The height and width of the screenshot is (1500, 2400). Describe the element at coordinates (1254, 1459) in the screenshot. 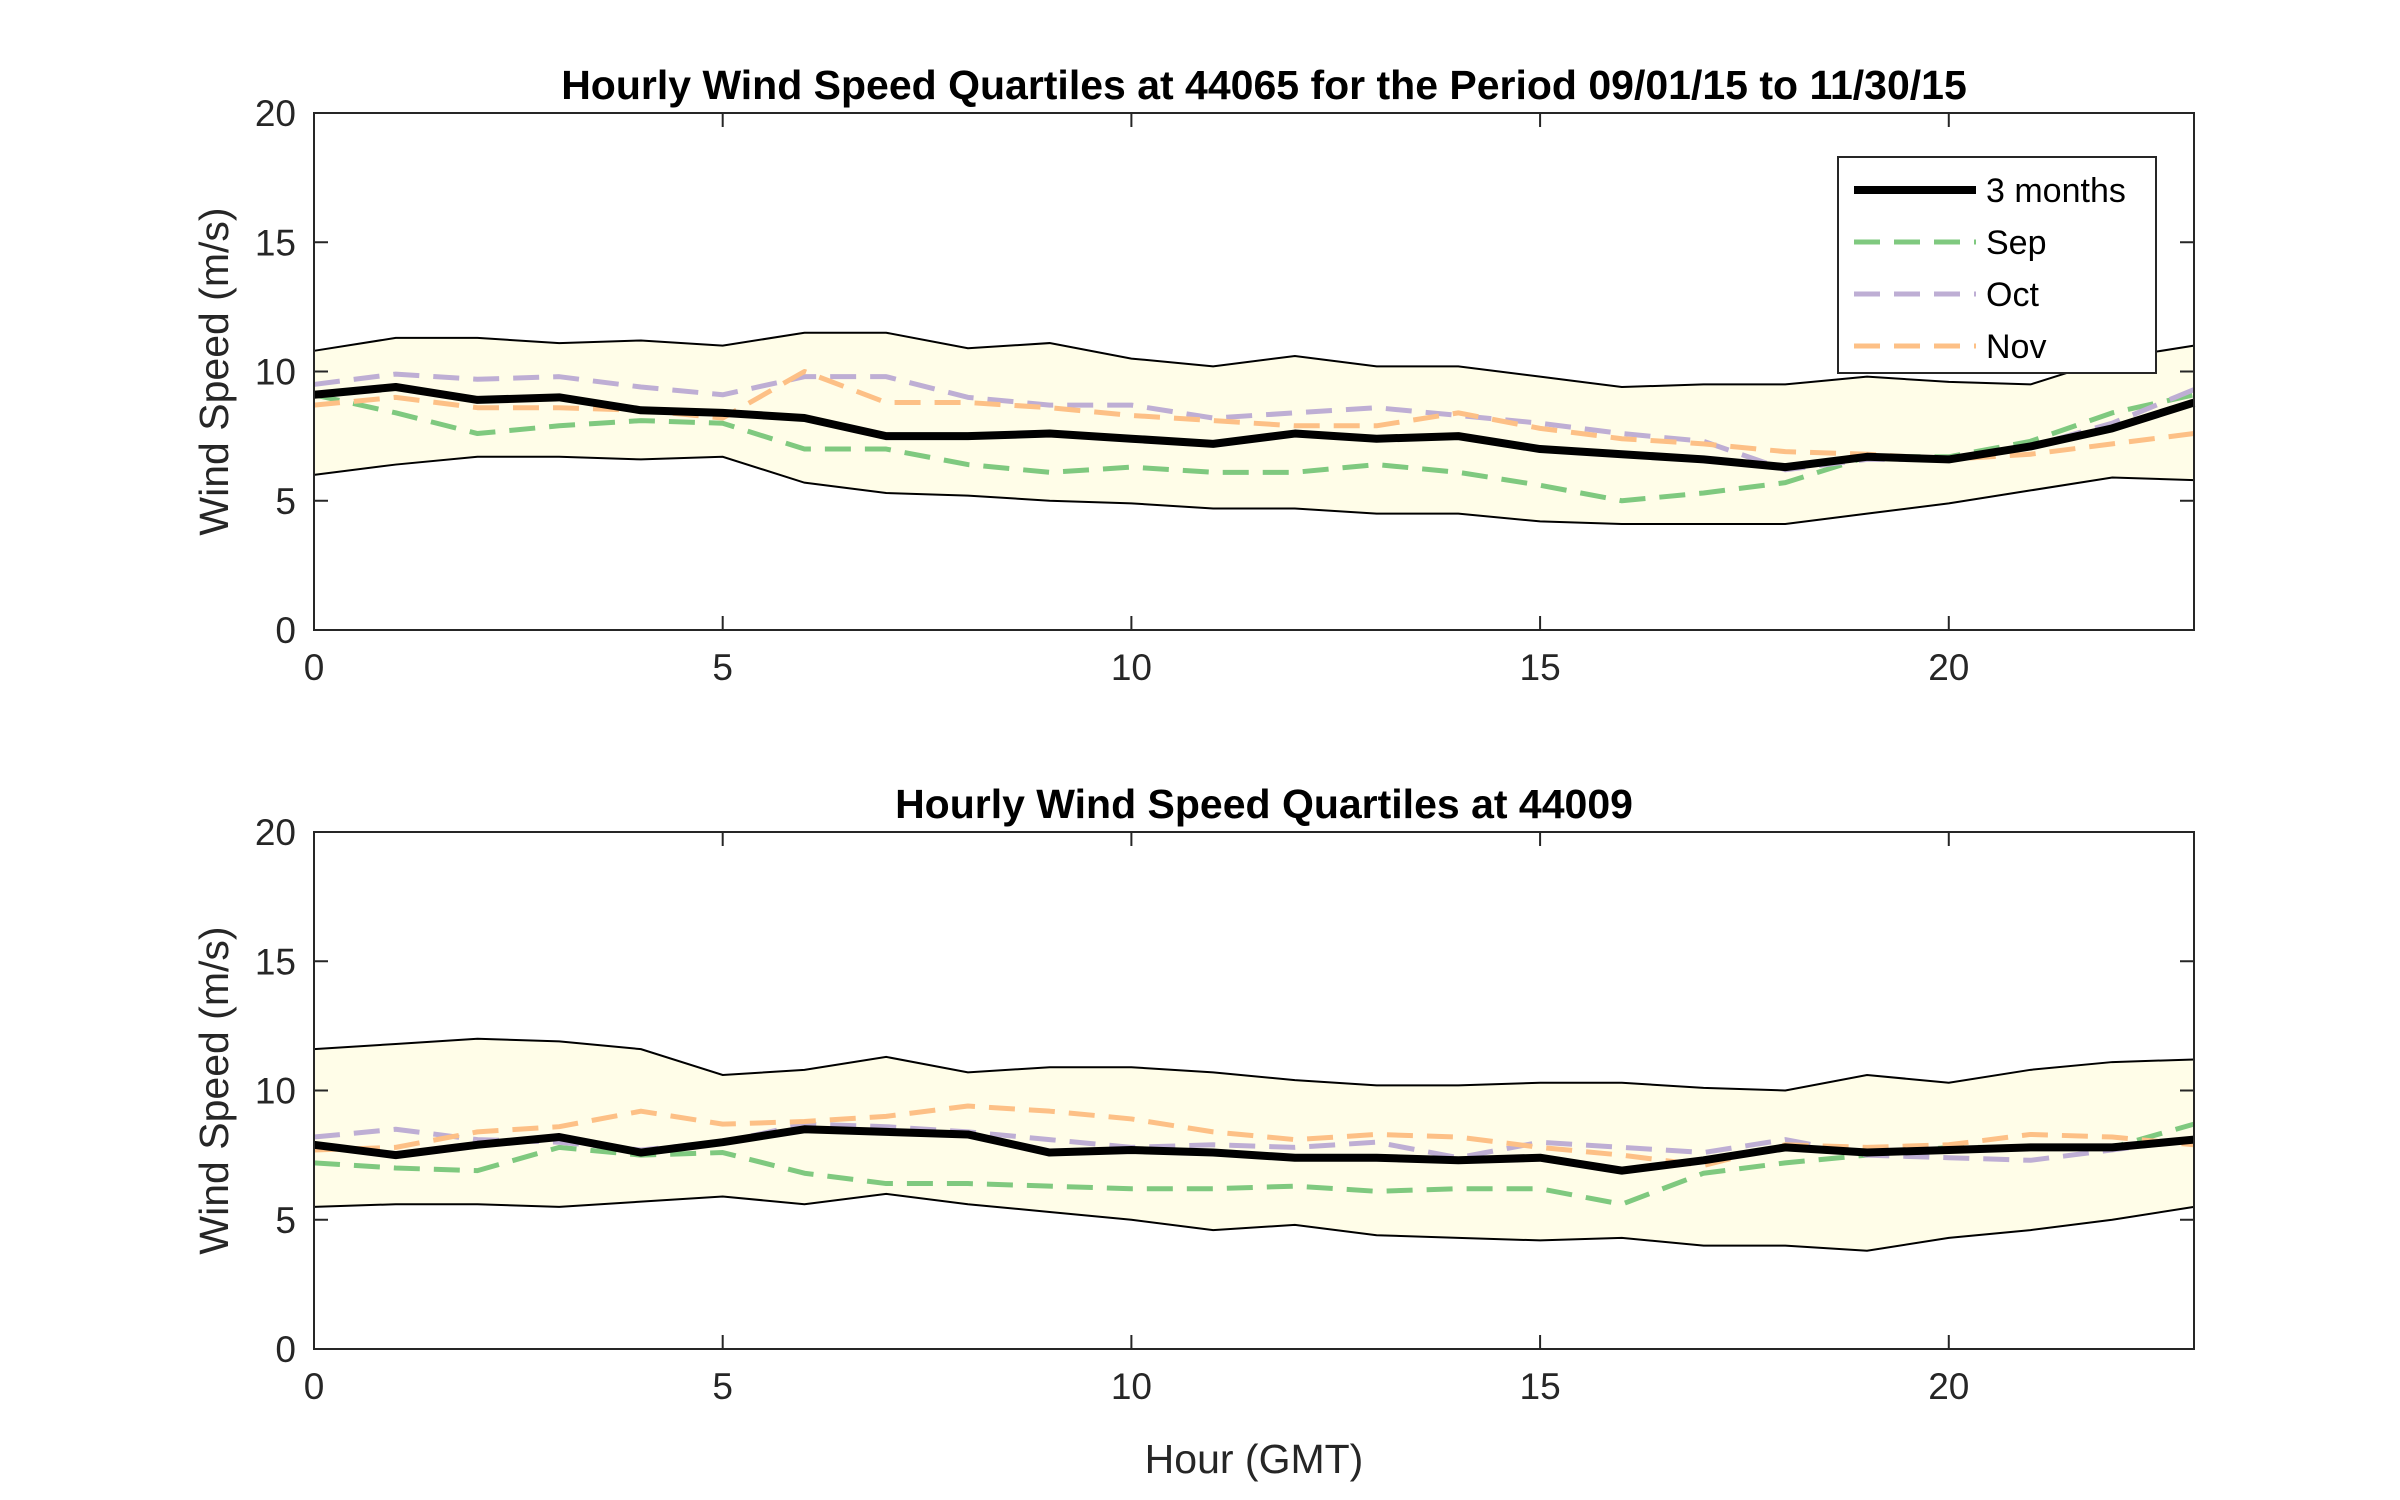

I see `x-axis-label: Hour (GMT)` at that location.